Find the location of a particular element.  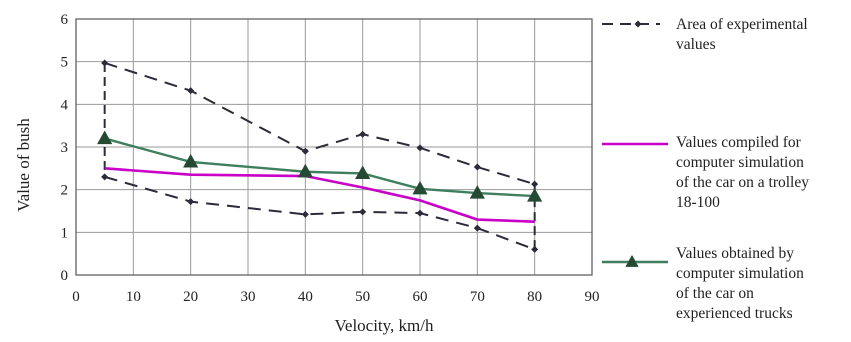

legend-label-trolley: of the car on a trolley is located at coordinates (742, 182).